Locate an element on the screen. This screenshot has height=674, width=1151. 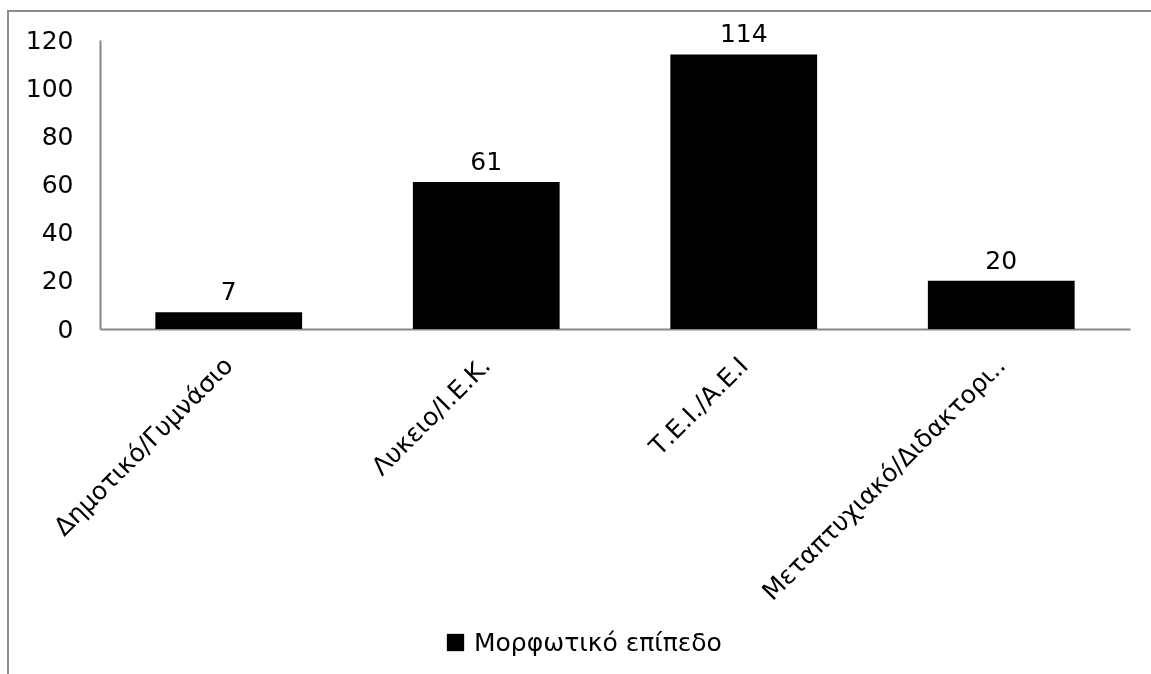
y-tick-label: 60 is located at coordinates (57, 184).